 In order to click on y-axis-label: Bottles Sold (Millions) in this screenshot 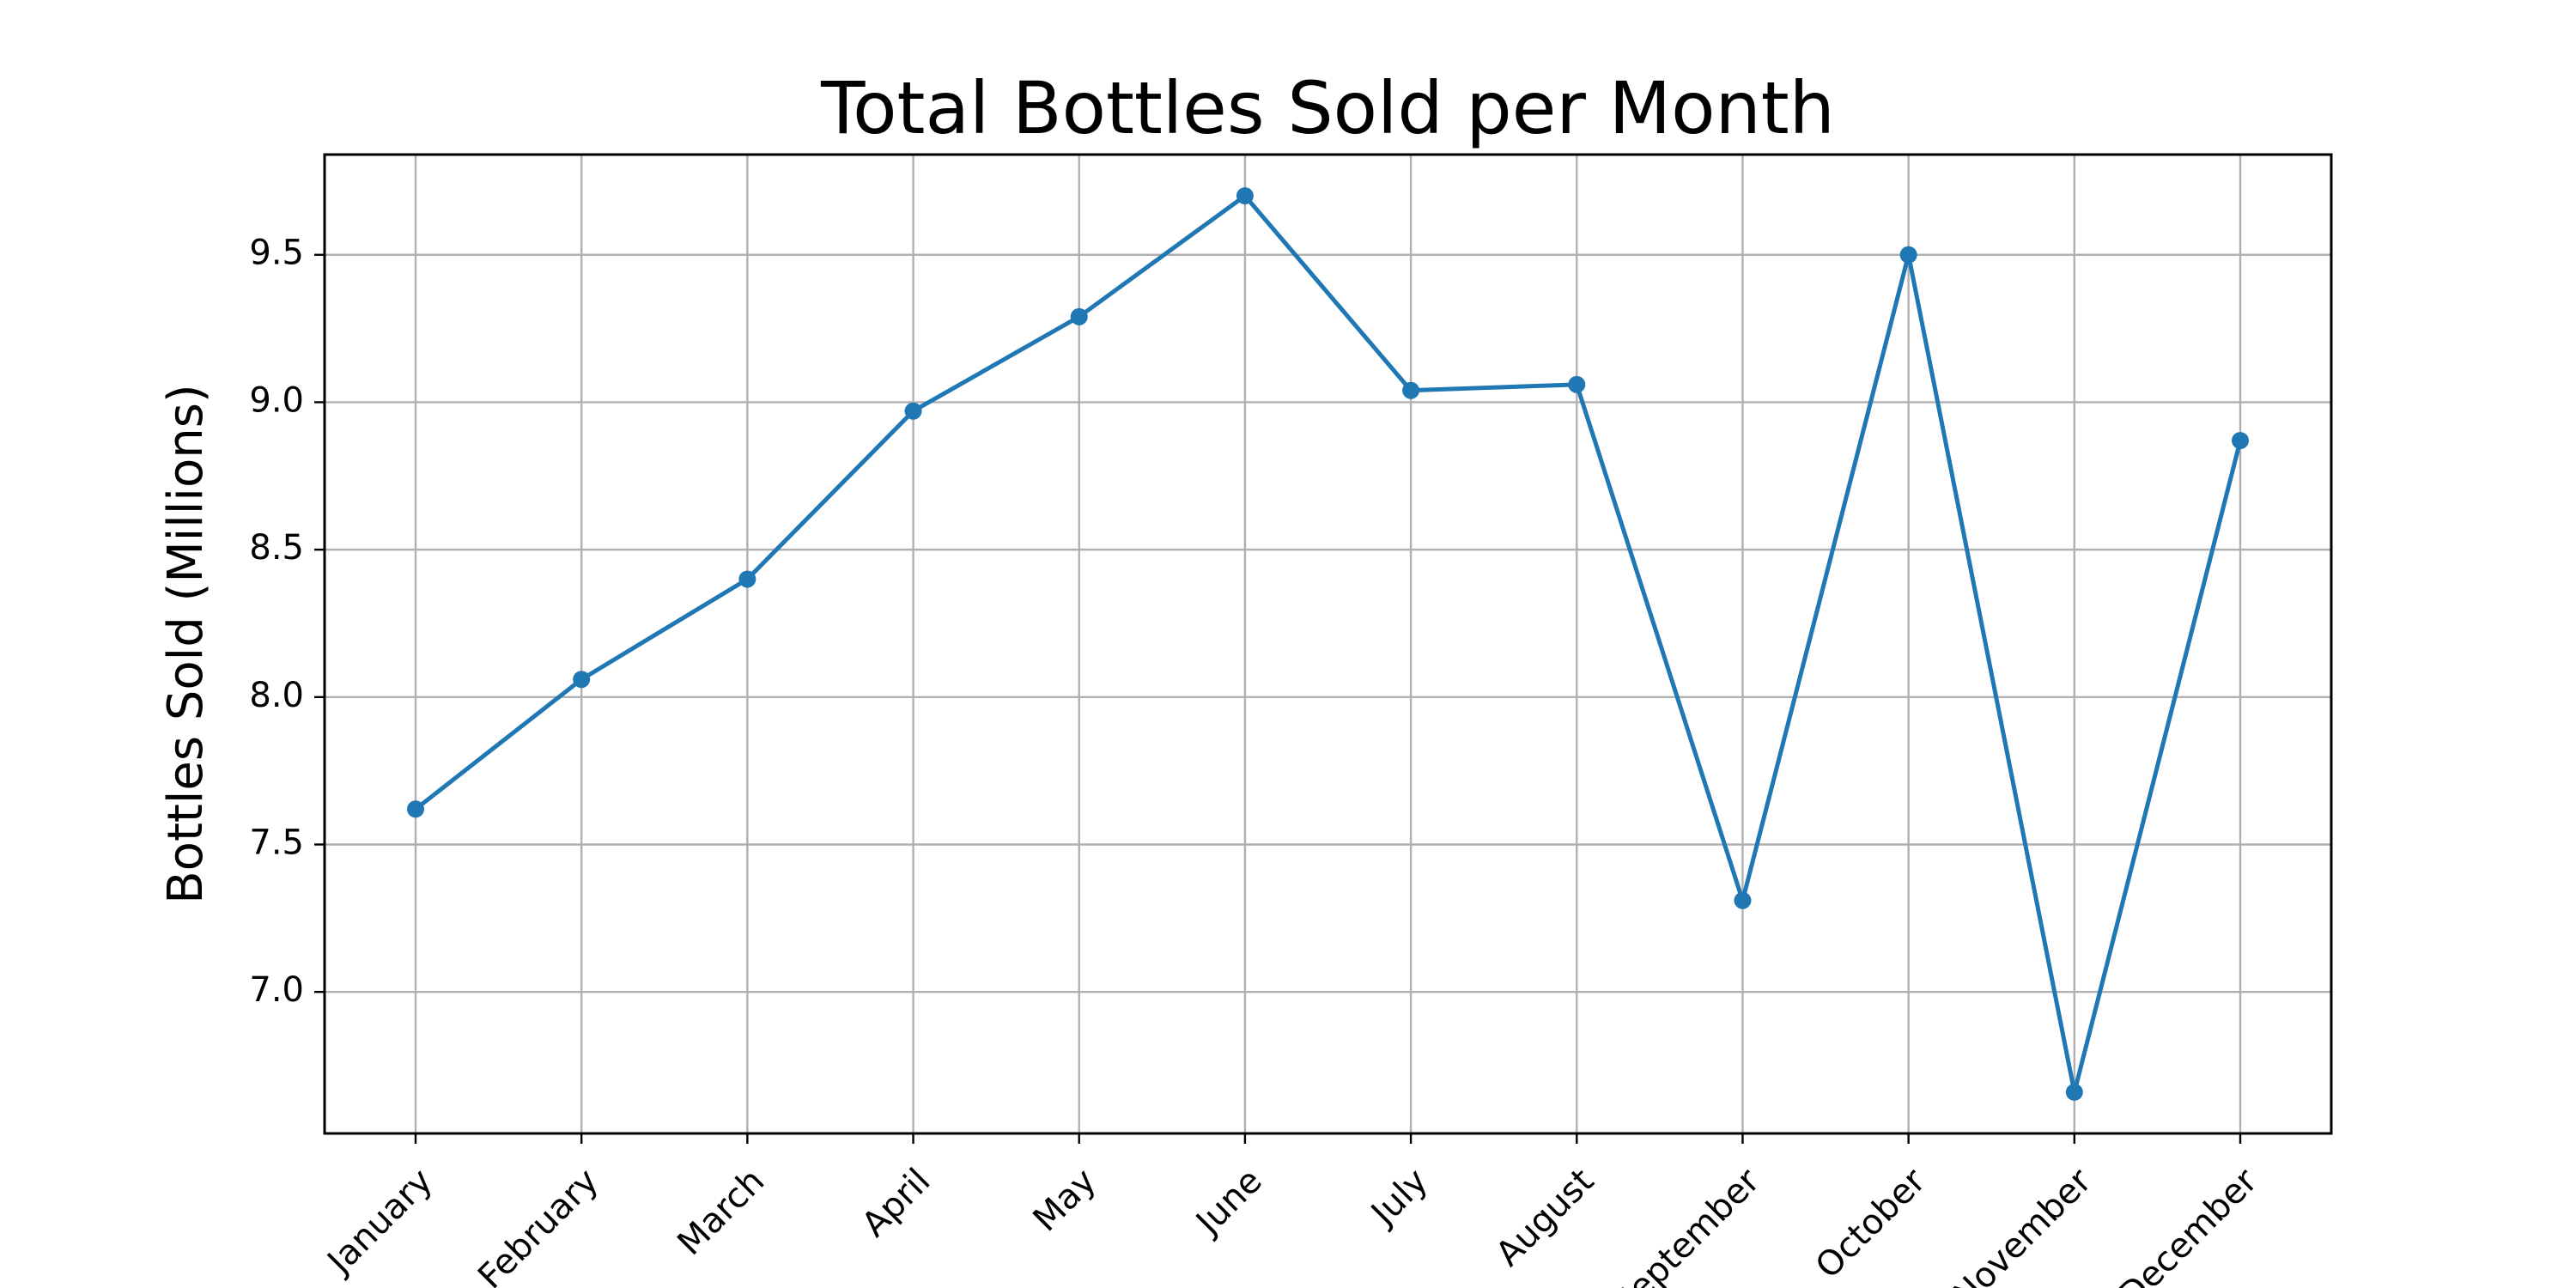, I will do `click(186, 643)`.